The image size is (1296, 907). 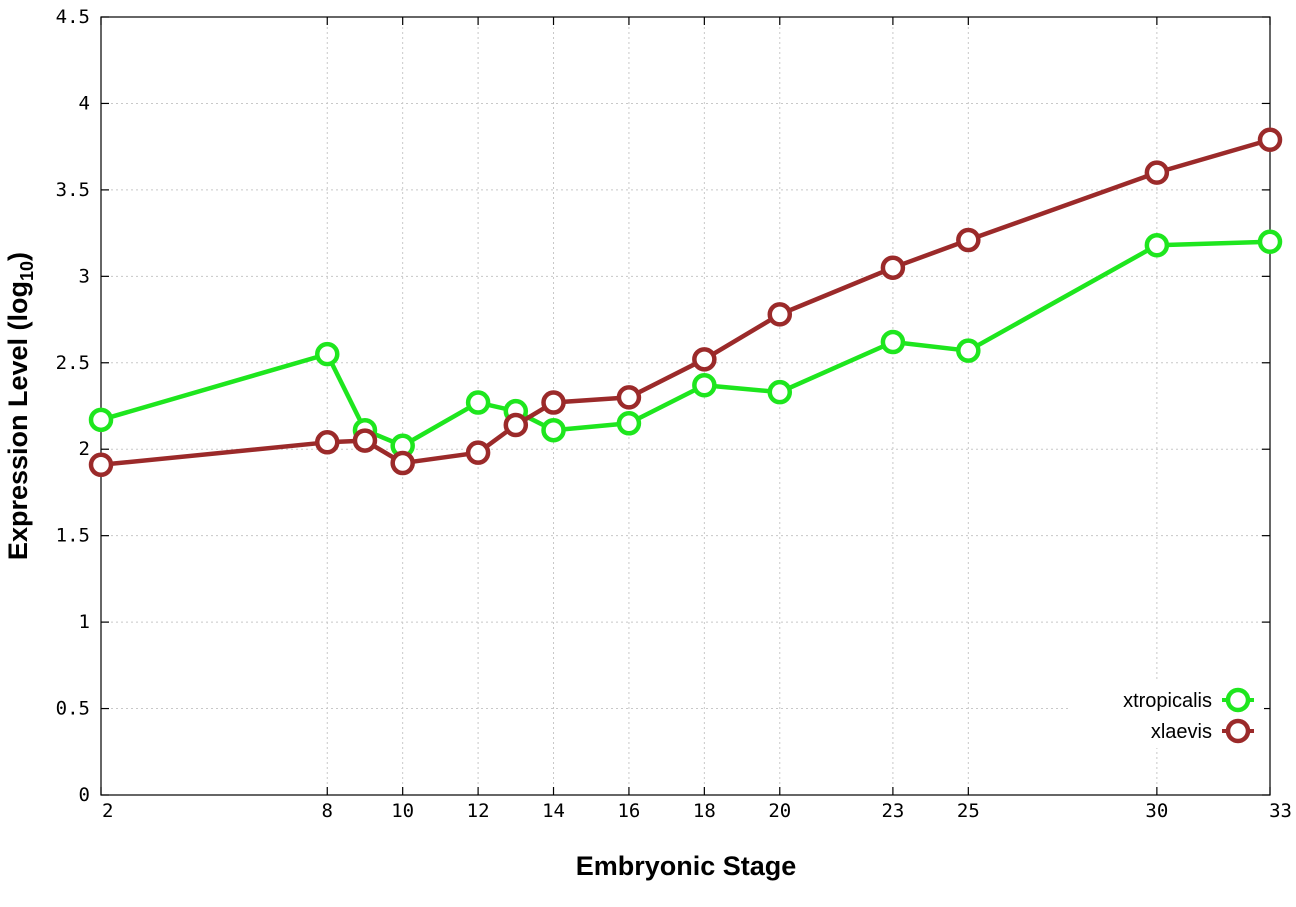 I want to click on x-tick-label: 18, so click(x=704, y=811).